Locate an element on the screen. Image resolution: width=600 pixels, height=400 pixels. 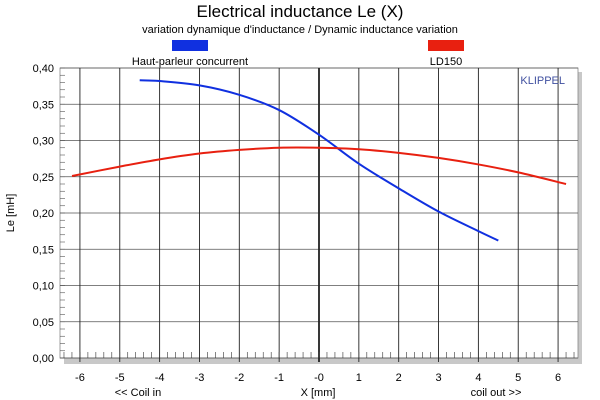
x-tick-label: -5 is located at coordinates (120, 378).